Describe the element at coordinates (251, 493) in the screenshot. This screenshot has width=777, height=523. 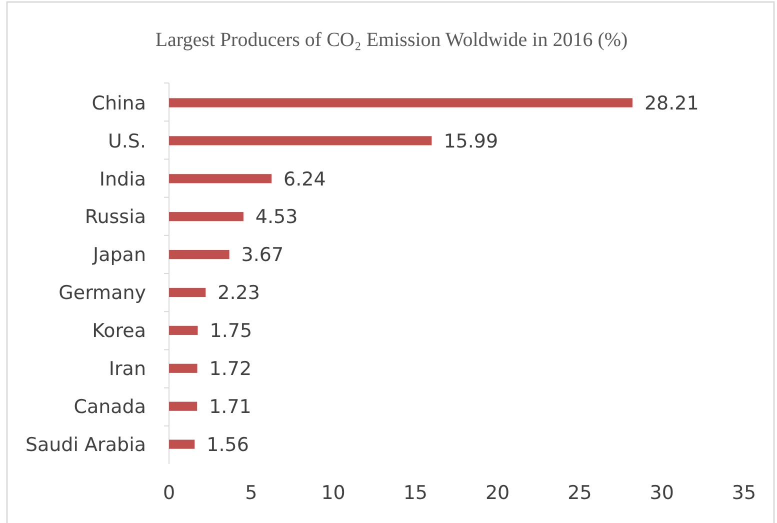
I see `x-tick-label: 5` at that location.